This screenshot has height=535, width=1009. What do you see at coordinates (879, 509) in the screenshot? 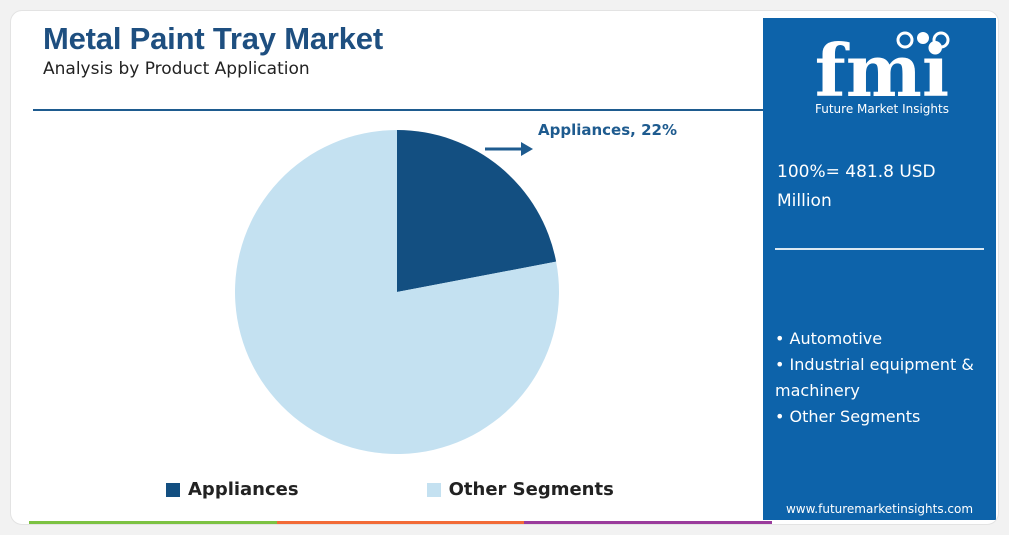
I see `website-url: www.futuremarketinsights.com` at bounding box center [879, 509].